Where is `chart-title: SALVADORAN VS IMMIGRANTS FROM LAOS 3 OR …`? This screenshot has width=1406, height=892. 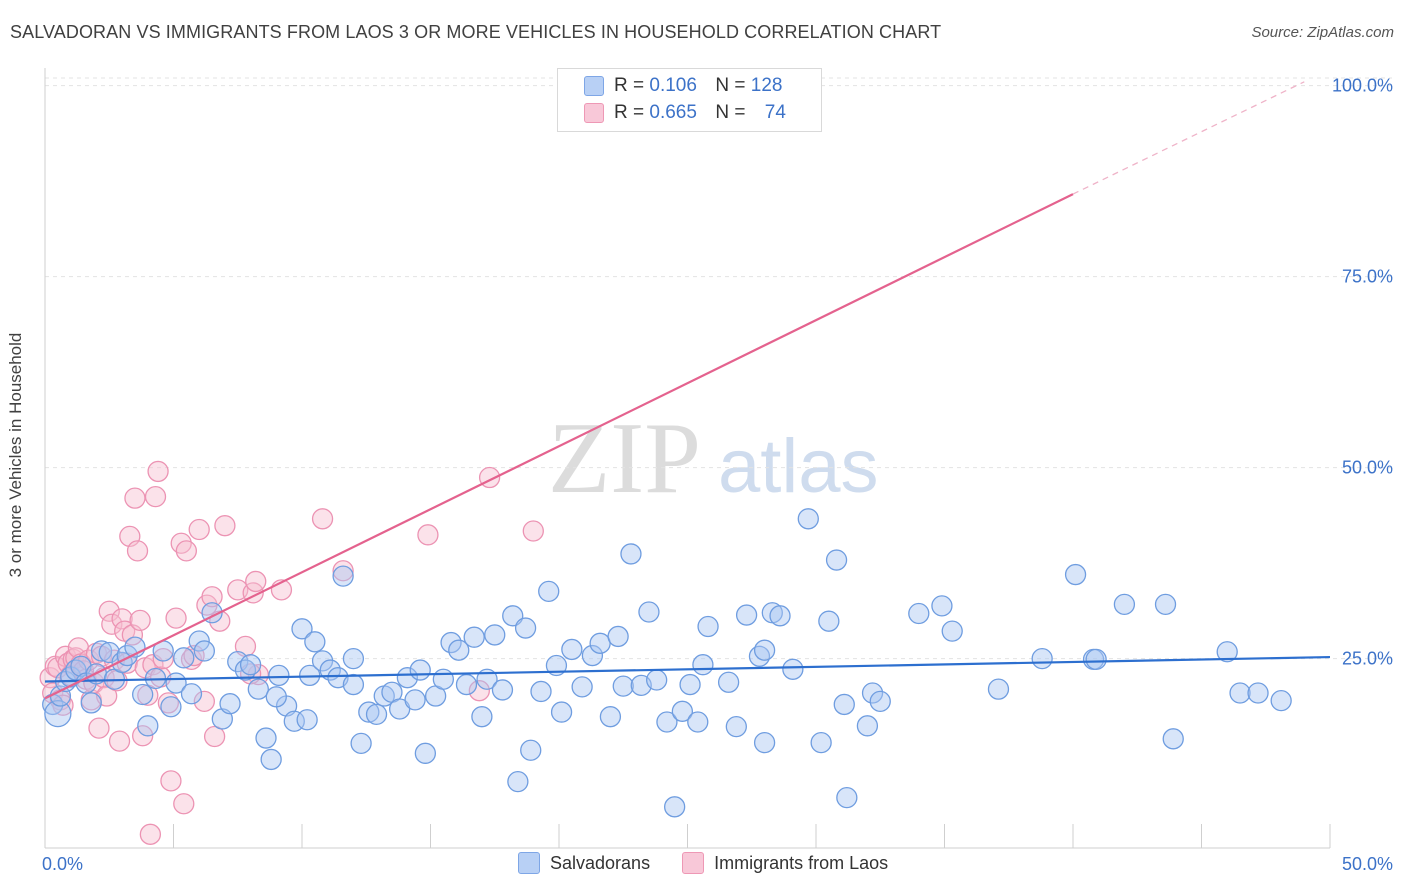
chart-title: SALVADORAN VS IMMIGRANTS FROM LAOS 3 OR … is located at coordinates (476, 32).